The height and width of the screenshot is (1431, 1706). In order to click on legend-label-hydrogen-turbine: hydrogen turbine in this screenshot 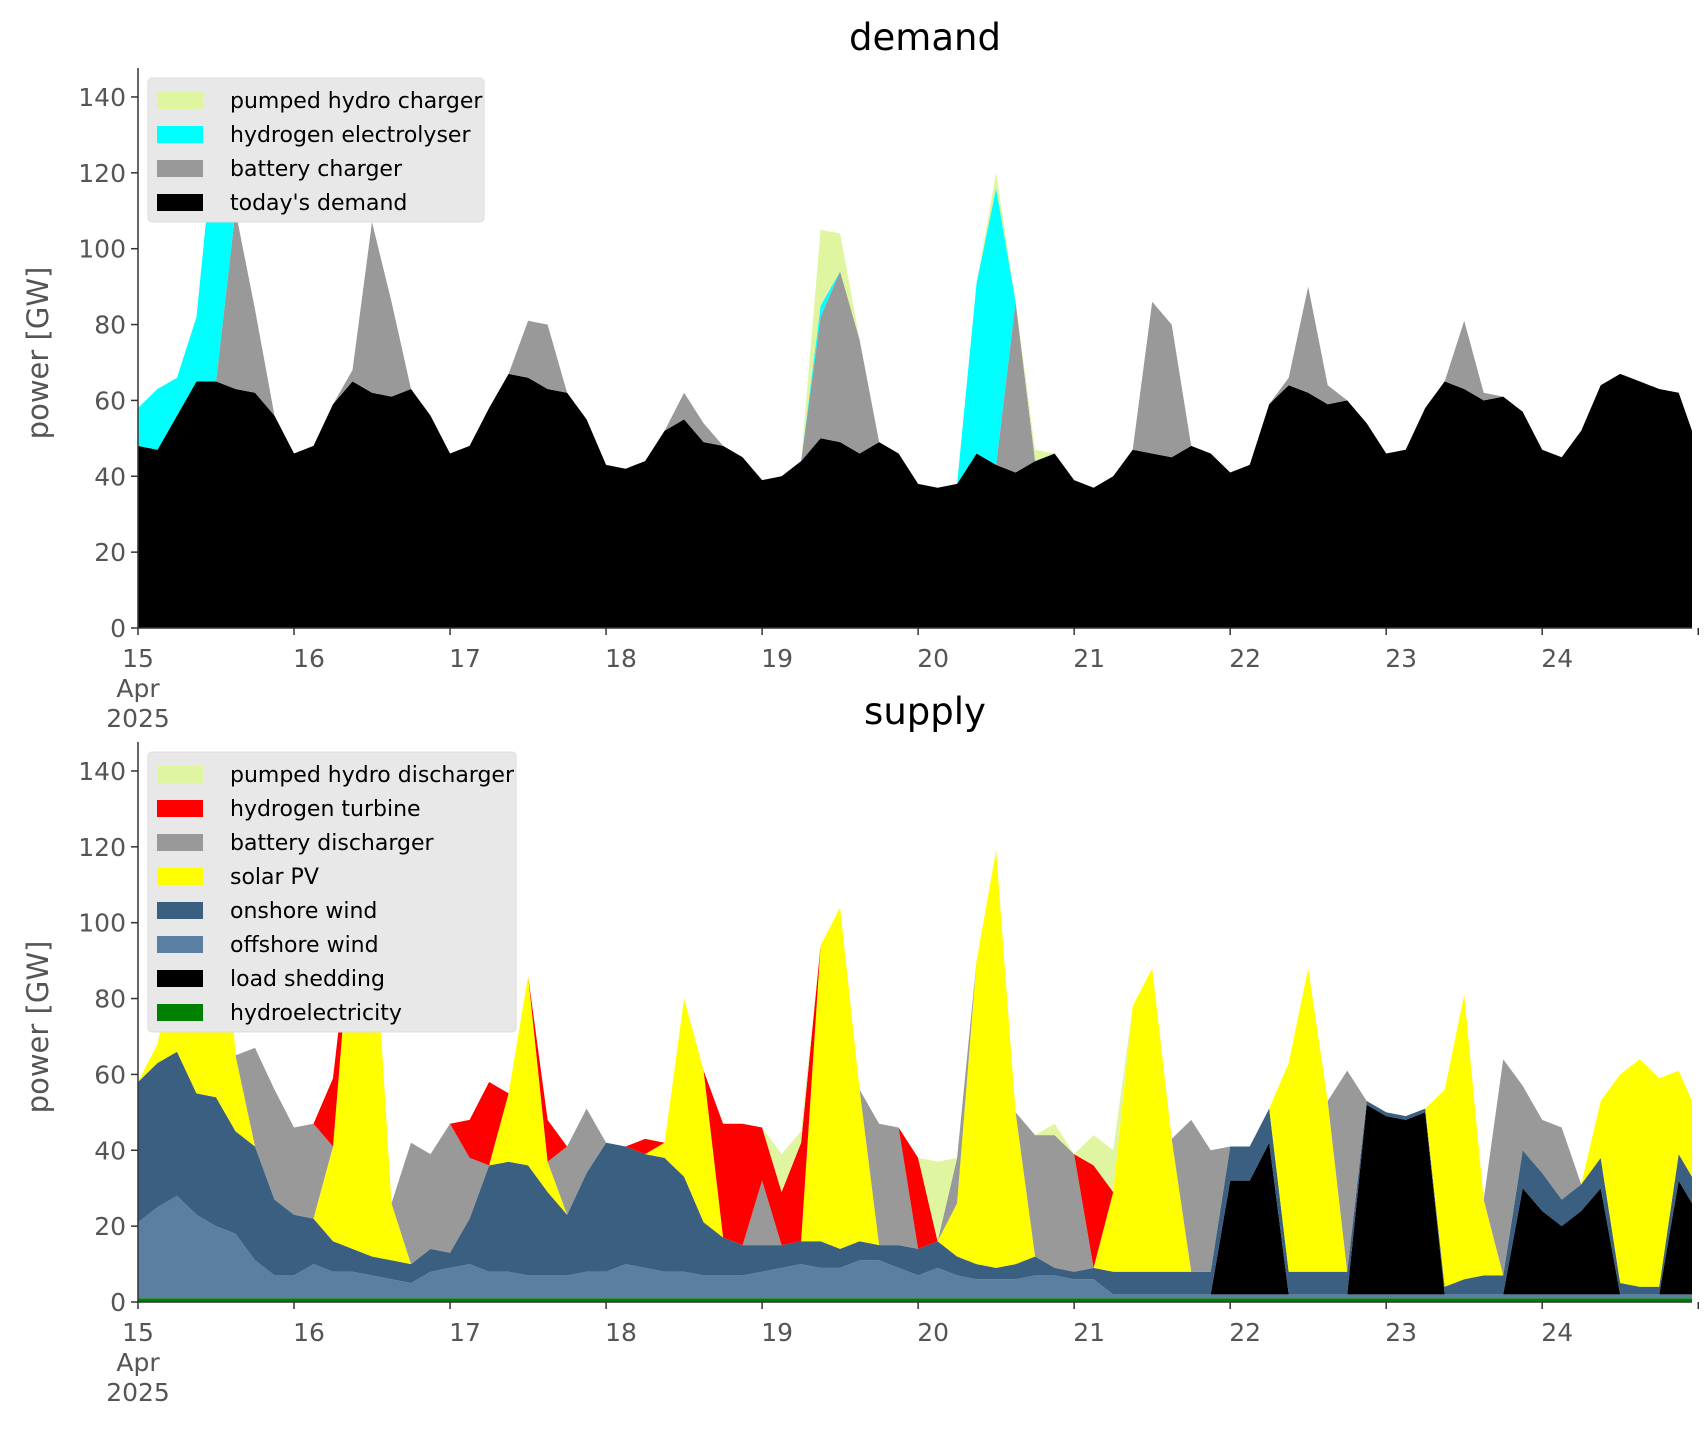, I will do `click(325, 809)`.